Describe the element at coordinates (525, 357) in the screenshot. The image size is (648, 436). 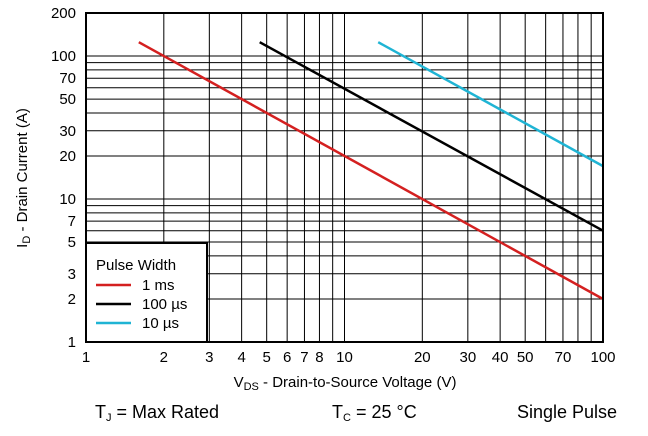
I see `x-tick-label: 50` at that location.